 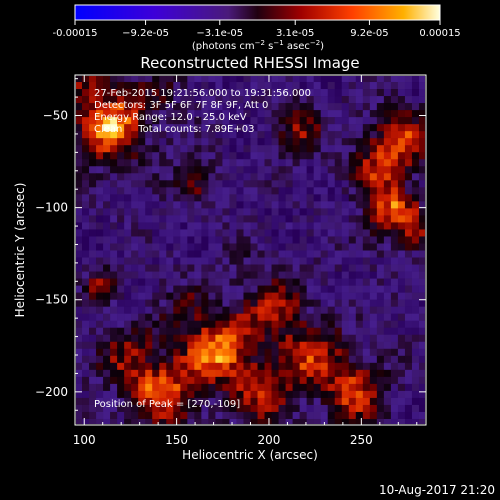 I want to click on y-axis-label: Heliocentric Y (arcsec), so click(x=20, y=250).